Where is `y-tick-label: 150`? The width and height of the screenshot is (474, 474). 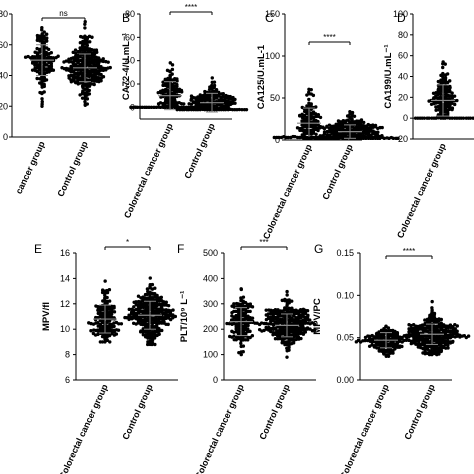 y-tick-label: 150 is located at coordinates (272, 14).